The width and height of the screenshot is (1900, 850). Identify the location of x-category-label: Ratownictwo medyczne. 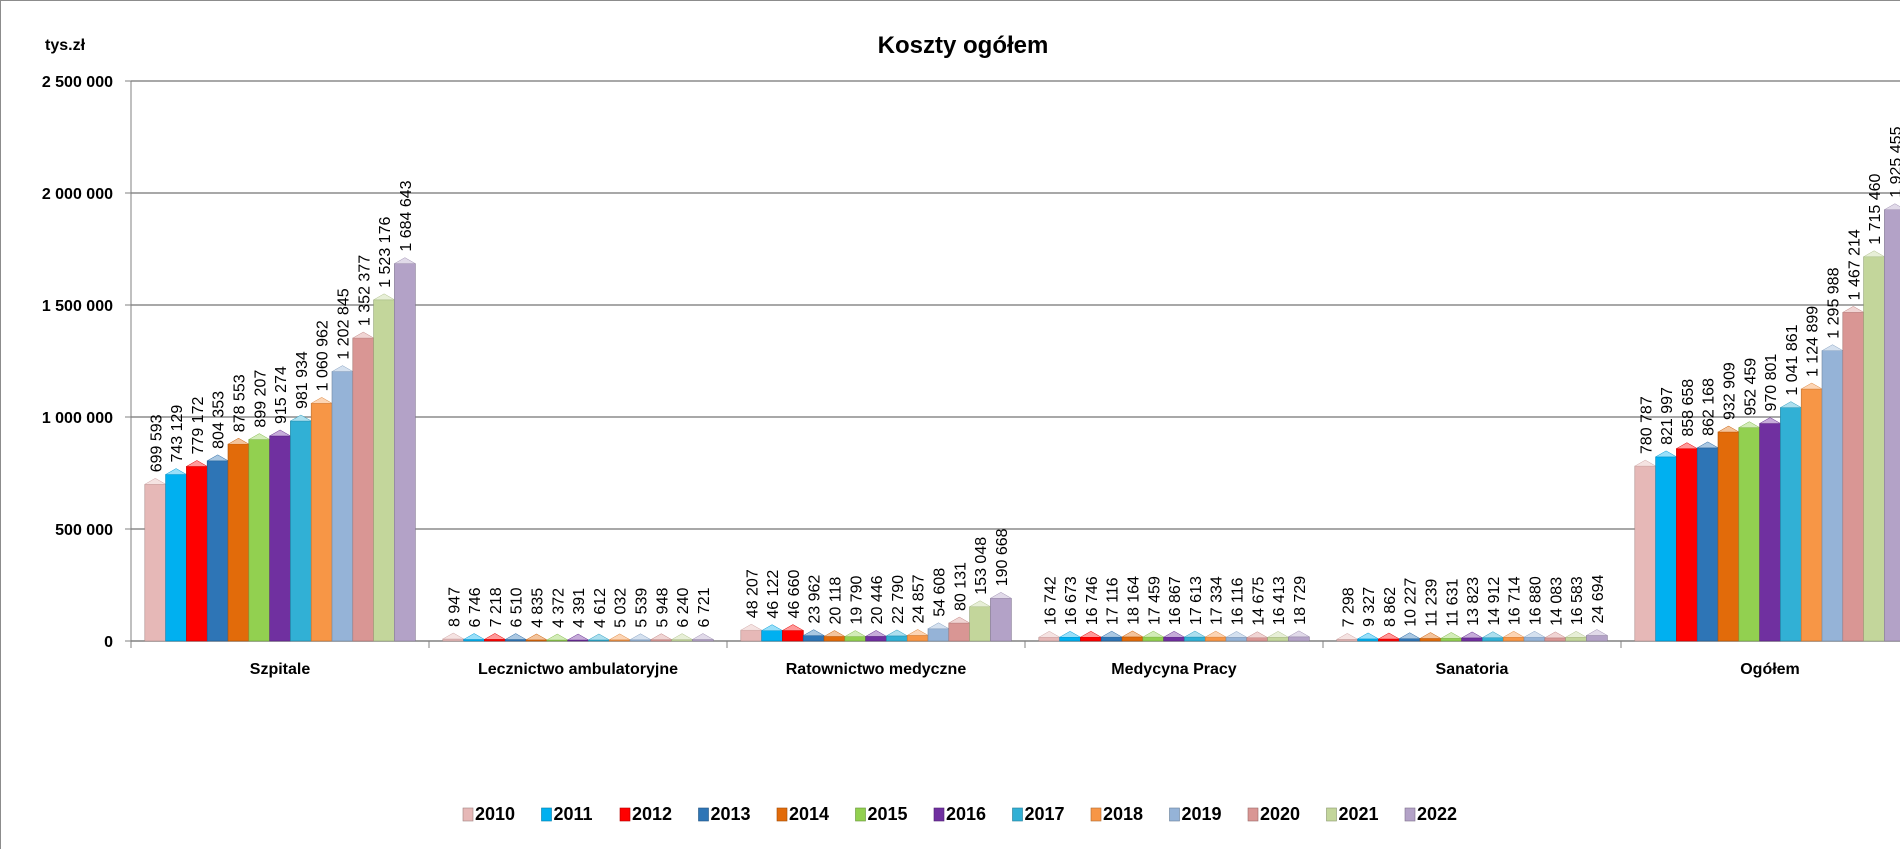
(876, 669).